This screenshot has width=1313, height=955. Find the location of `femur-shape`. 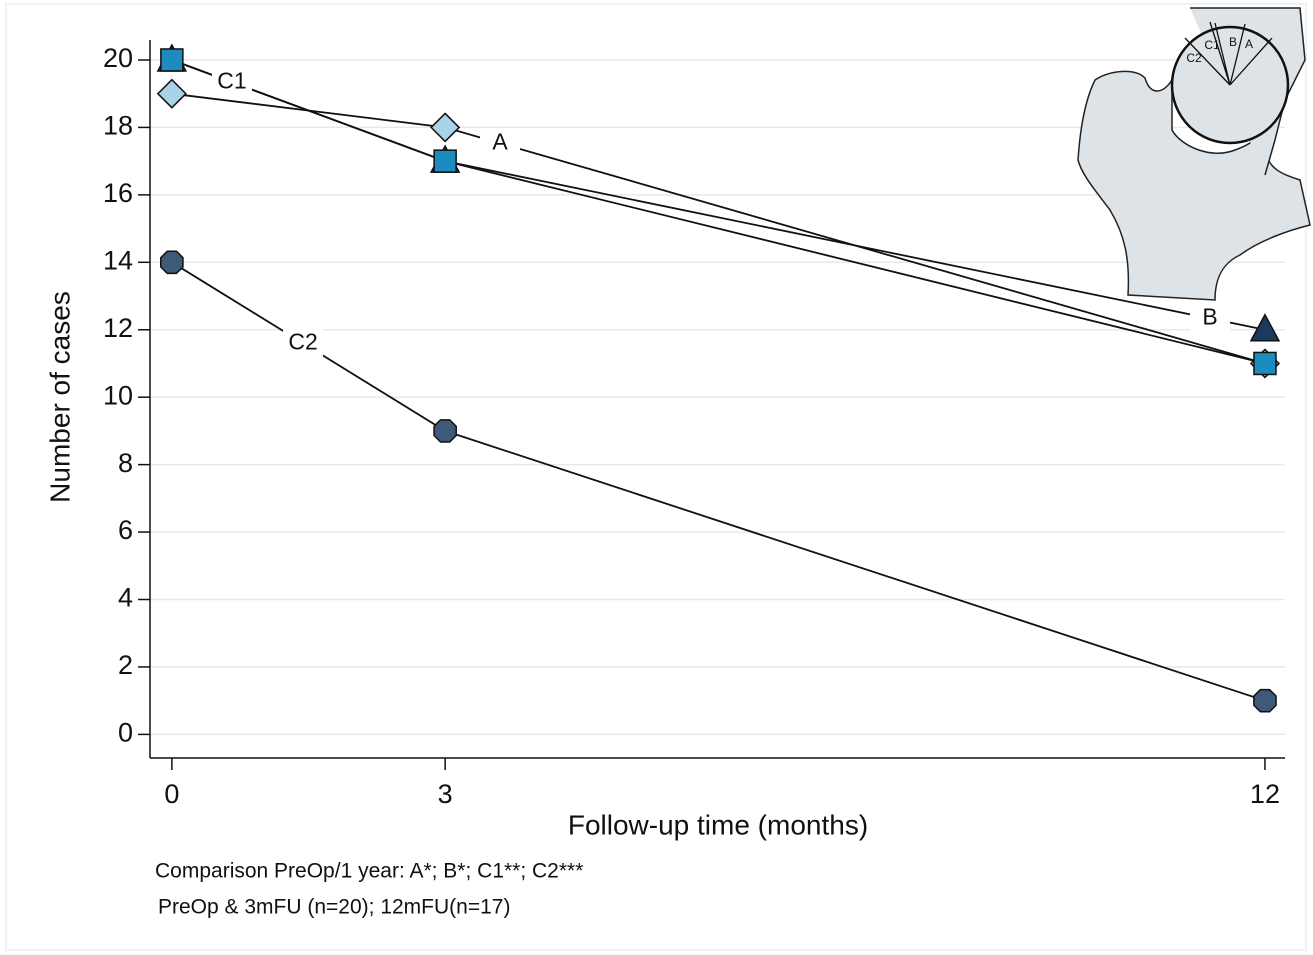

femur-shape is located at coordinates (1194, 185).